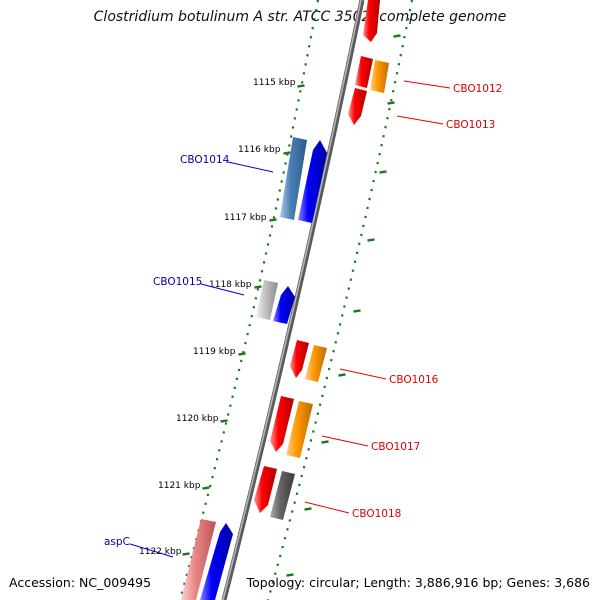  Describe the element at coordinates (371, 21) in the screenshot. I see `feature-cbo1011-partial` at that location.